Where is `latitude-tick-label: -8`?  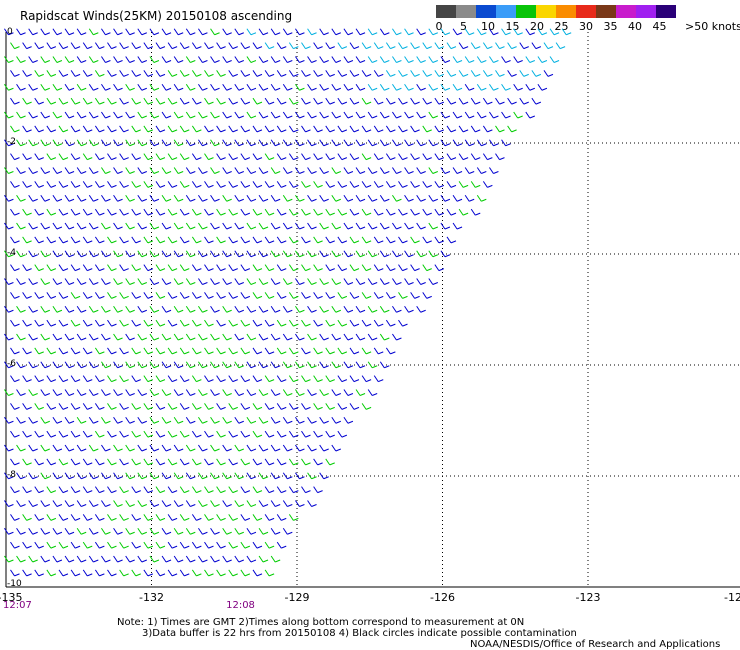 latitude-tick-label: -8 is located at coordinates (11, 475).